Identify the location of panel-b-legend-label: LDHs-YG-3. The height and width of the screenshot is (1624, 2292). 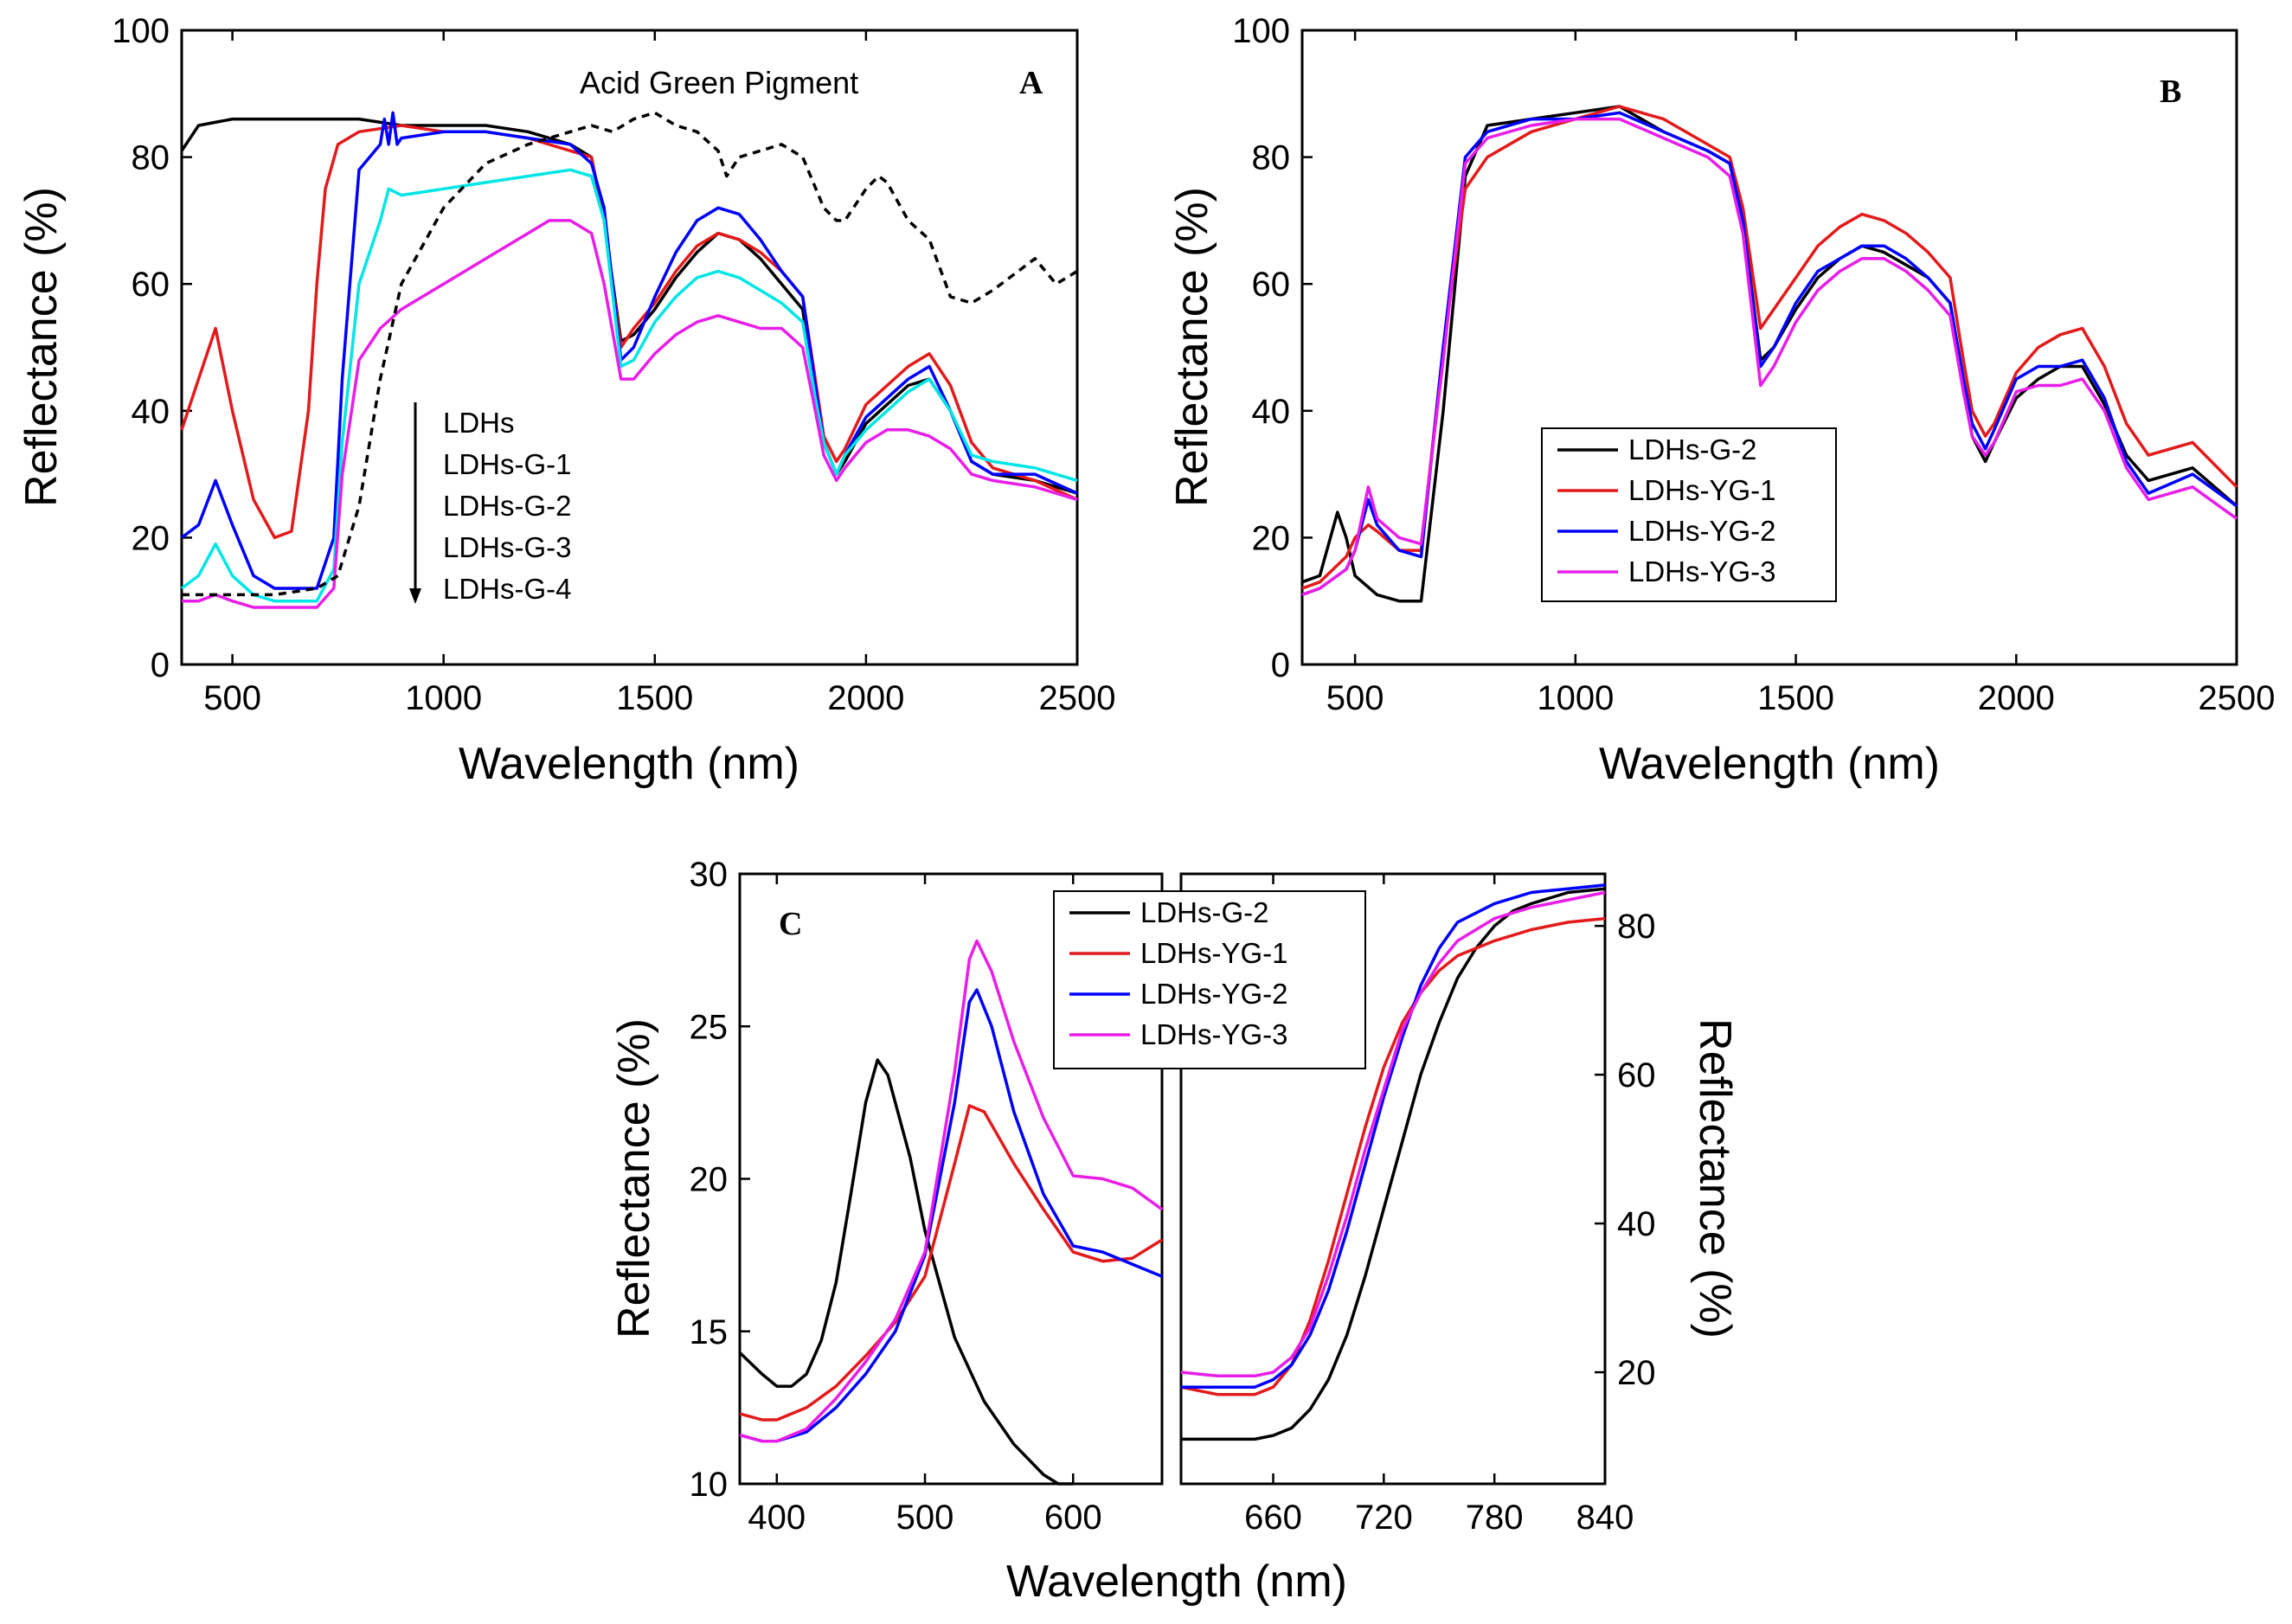
(1702, 571).